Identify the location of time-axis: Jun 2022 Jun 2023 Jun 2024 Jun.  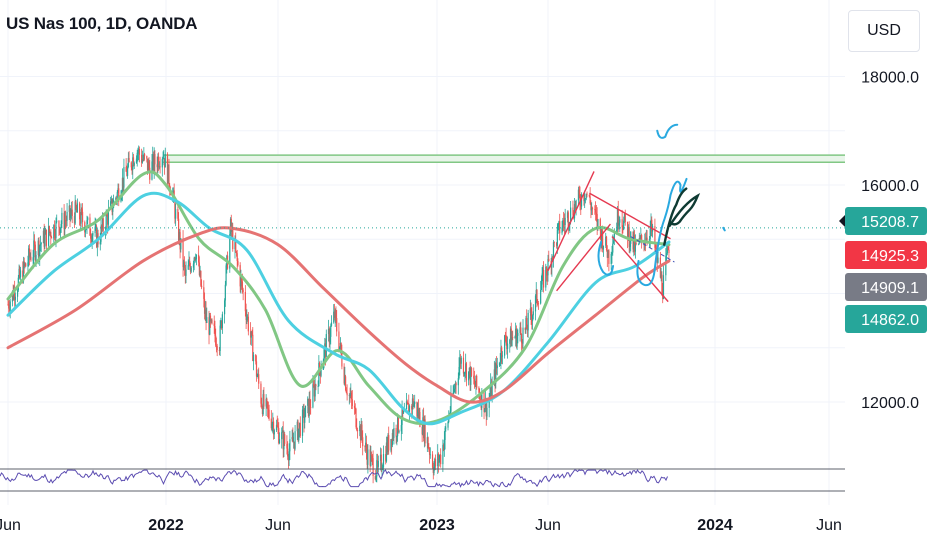
(421, 525).